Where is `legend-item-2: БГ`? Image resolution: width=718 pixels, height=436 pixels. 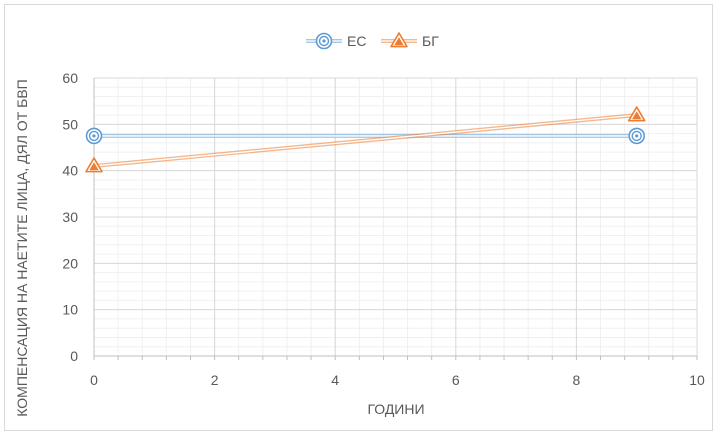 legend-item-2: БГ is located at coordinates (410, 40).